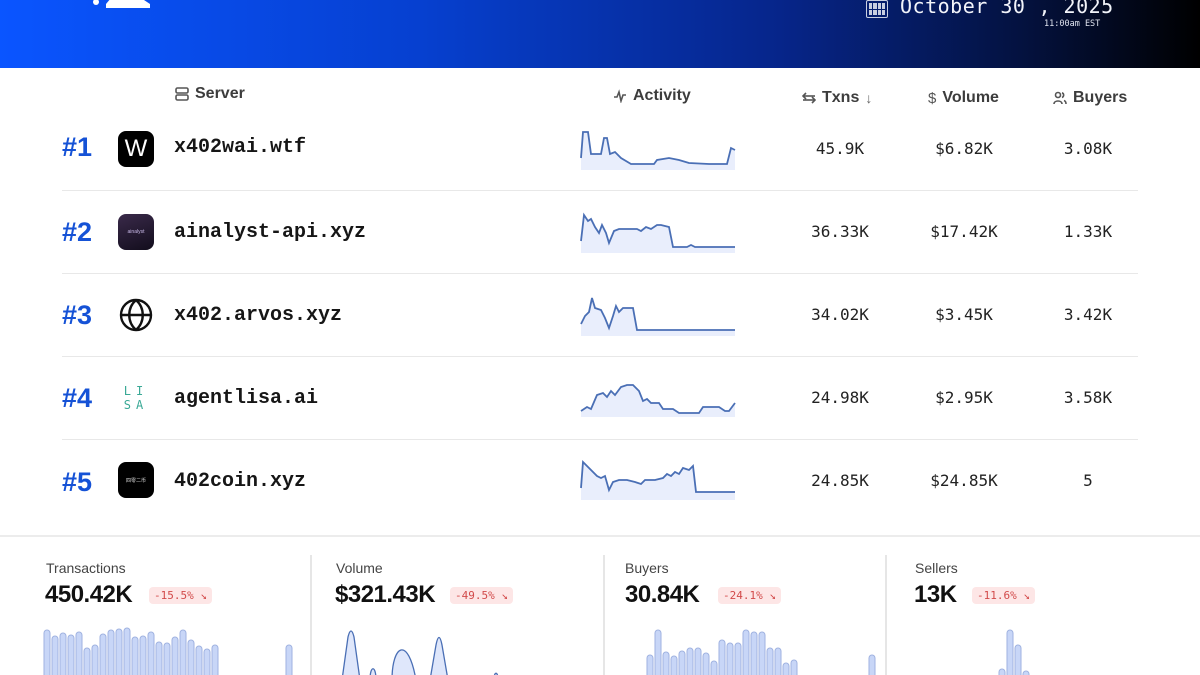  I want to click on rank-label: #4, so click(77, 398).